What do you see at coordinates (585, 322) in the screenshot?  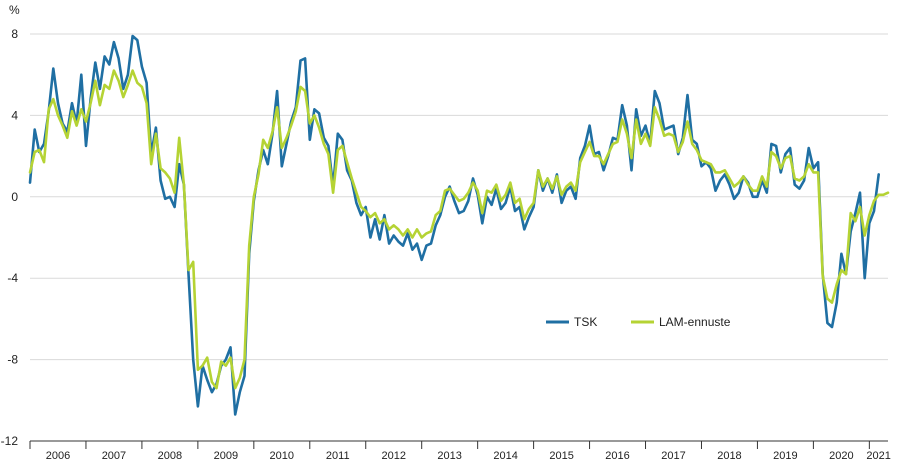 I see `legend-label: TSK` at bounding box center [585, 322].